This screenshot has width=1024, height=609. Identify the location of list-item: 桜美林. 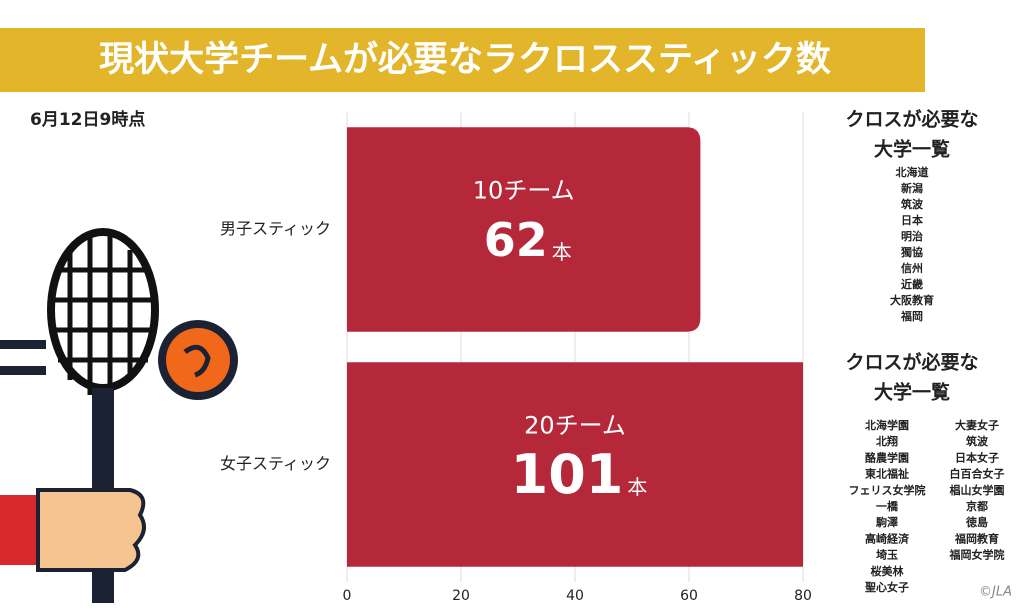
(887, 571).